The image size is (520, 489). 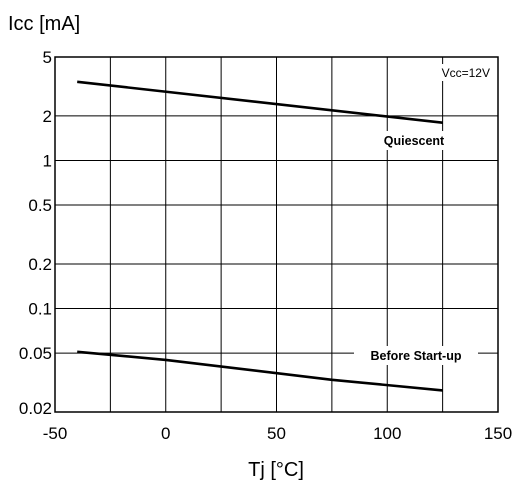 What do you see at coordinates (47, 57) in the screenshot?
I see `y-tick-label: 5` at bounding box center [47, 57].